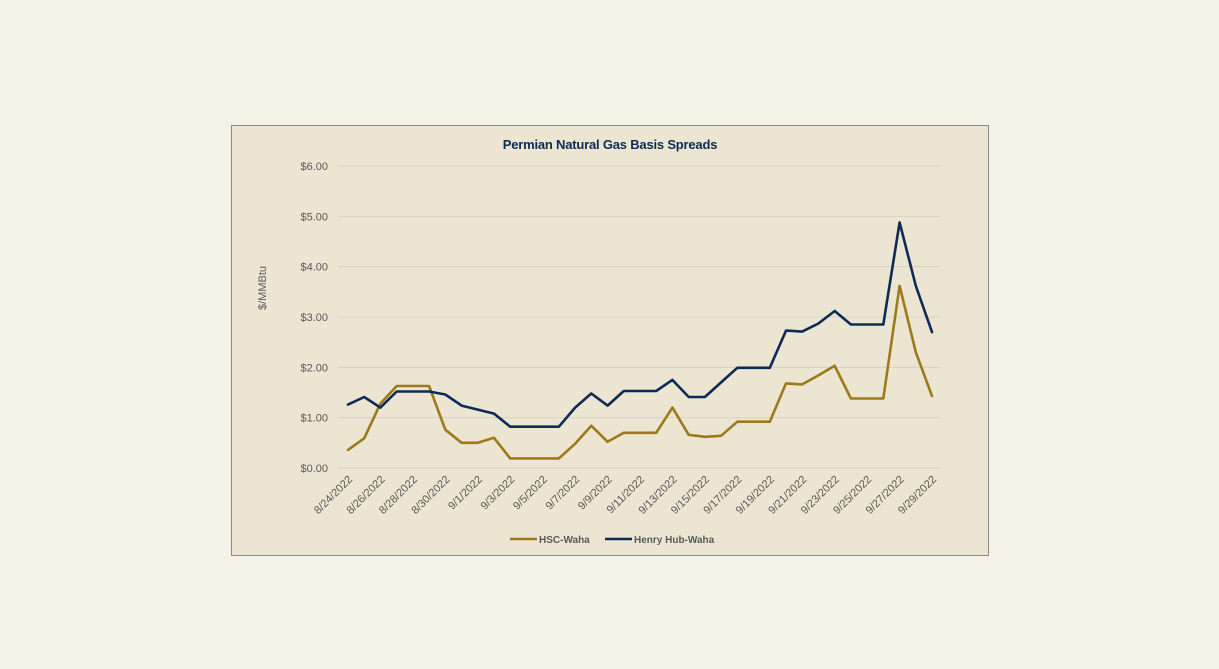 This screenshot has height=669, width=1219. What do you see at coordinates (263, 288) in the screenshot?
I see `y-axis-title: $/MMBtu` at bounding box center [263, 288].